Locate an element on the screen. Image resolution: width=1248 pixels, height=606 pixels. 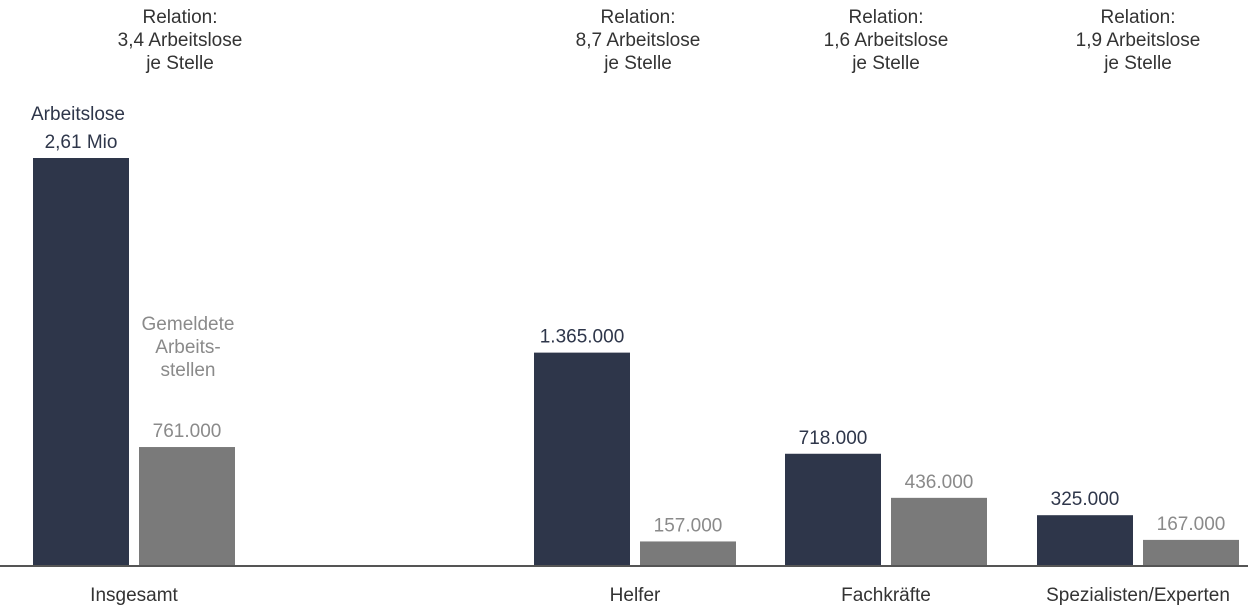
value-label: 718.000 is located at coordinates (833, 438).